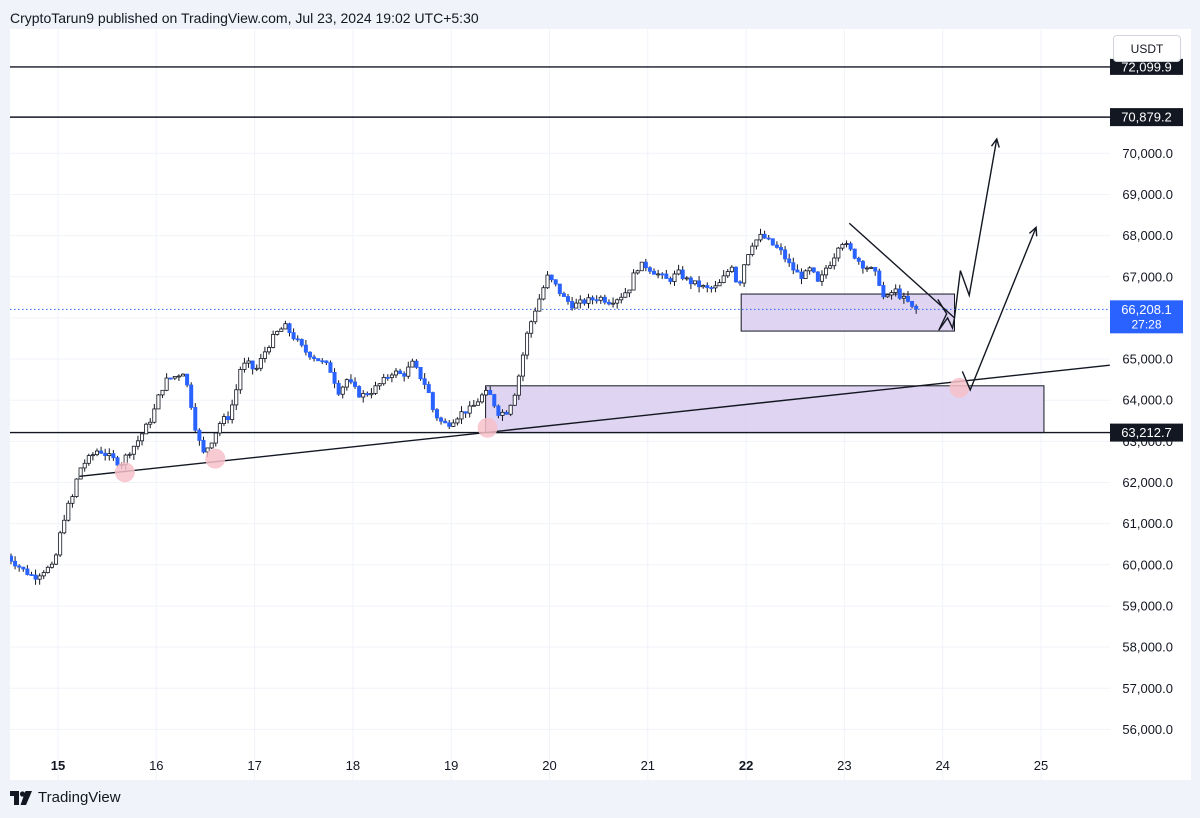  I want to click on level-badge-top-text: 72,099.9, so click(1146, 66).